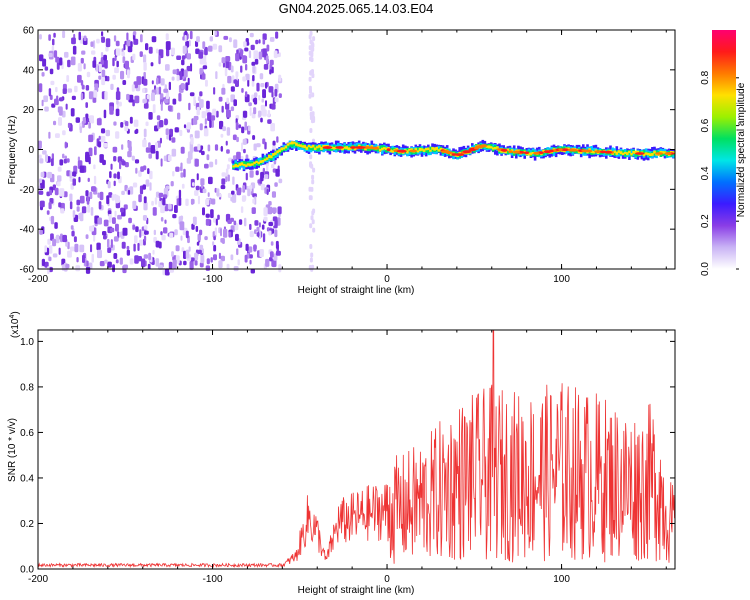 This screenshot has width=750, height=600. Describe the element at coordinates (356, 8) in the screenshot. I see `chart-title: GN04.2025.065.14.03.E04` at that location.